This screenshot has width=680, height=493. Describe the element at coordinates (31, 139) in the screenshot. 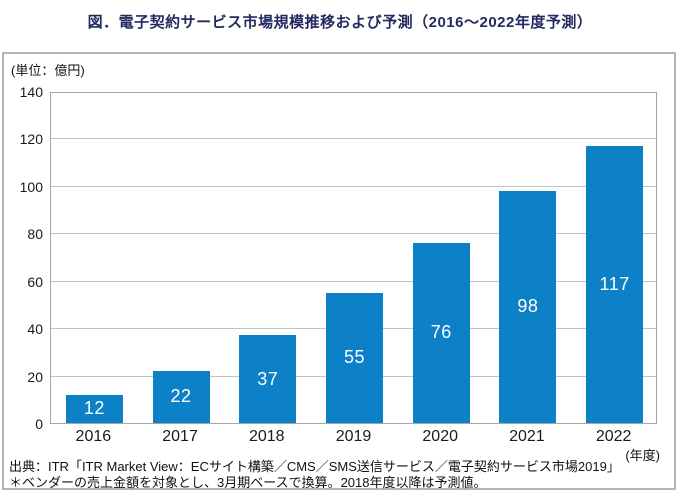

I see `y-tick-label: 120` at that location.